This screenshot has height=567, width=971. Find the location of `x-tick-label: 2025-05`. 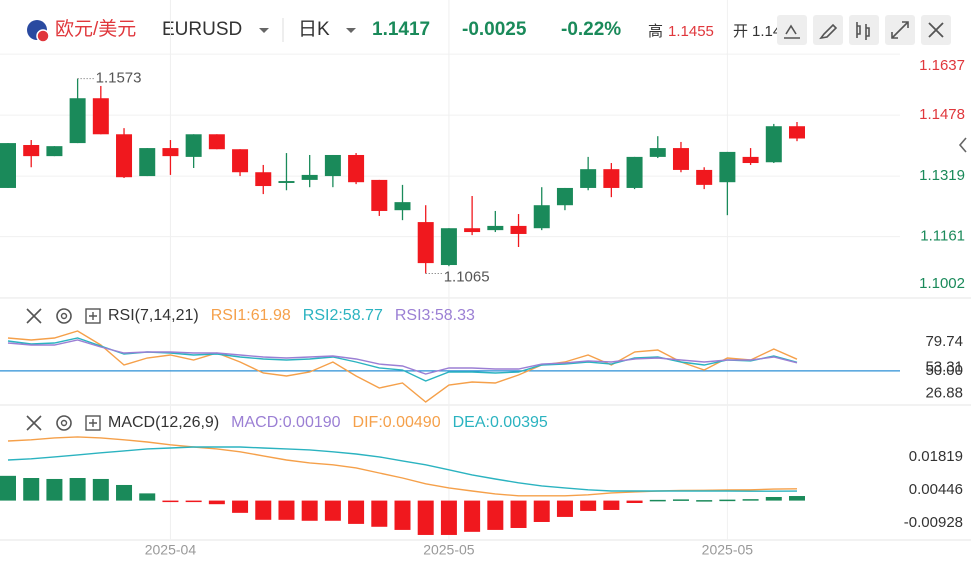

x-tick-label: 2025-05 is located at coordinates (728, 550).